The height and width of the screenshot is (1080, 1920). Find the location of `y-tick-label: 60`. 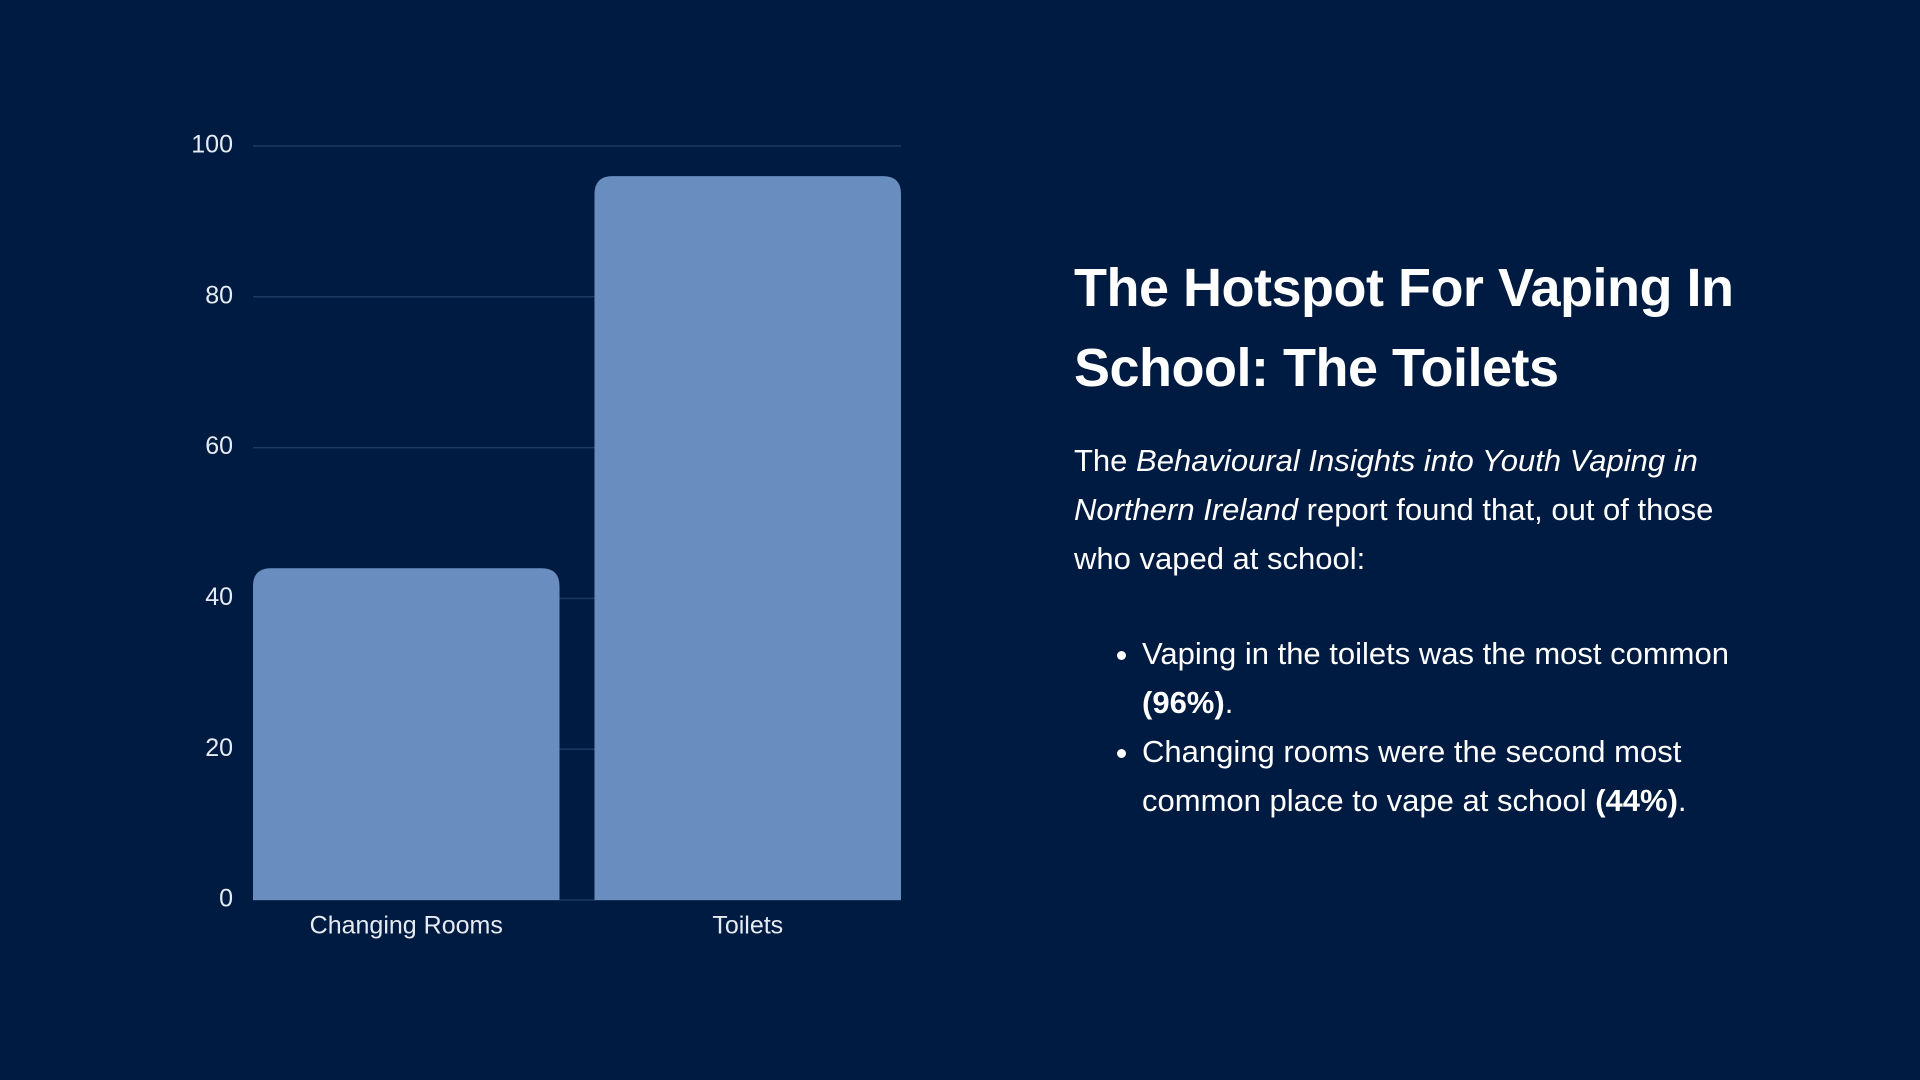

y-tick-label: 60 is located at coordinates (219, 446).